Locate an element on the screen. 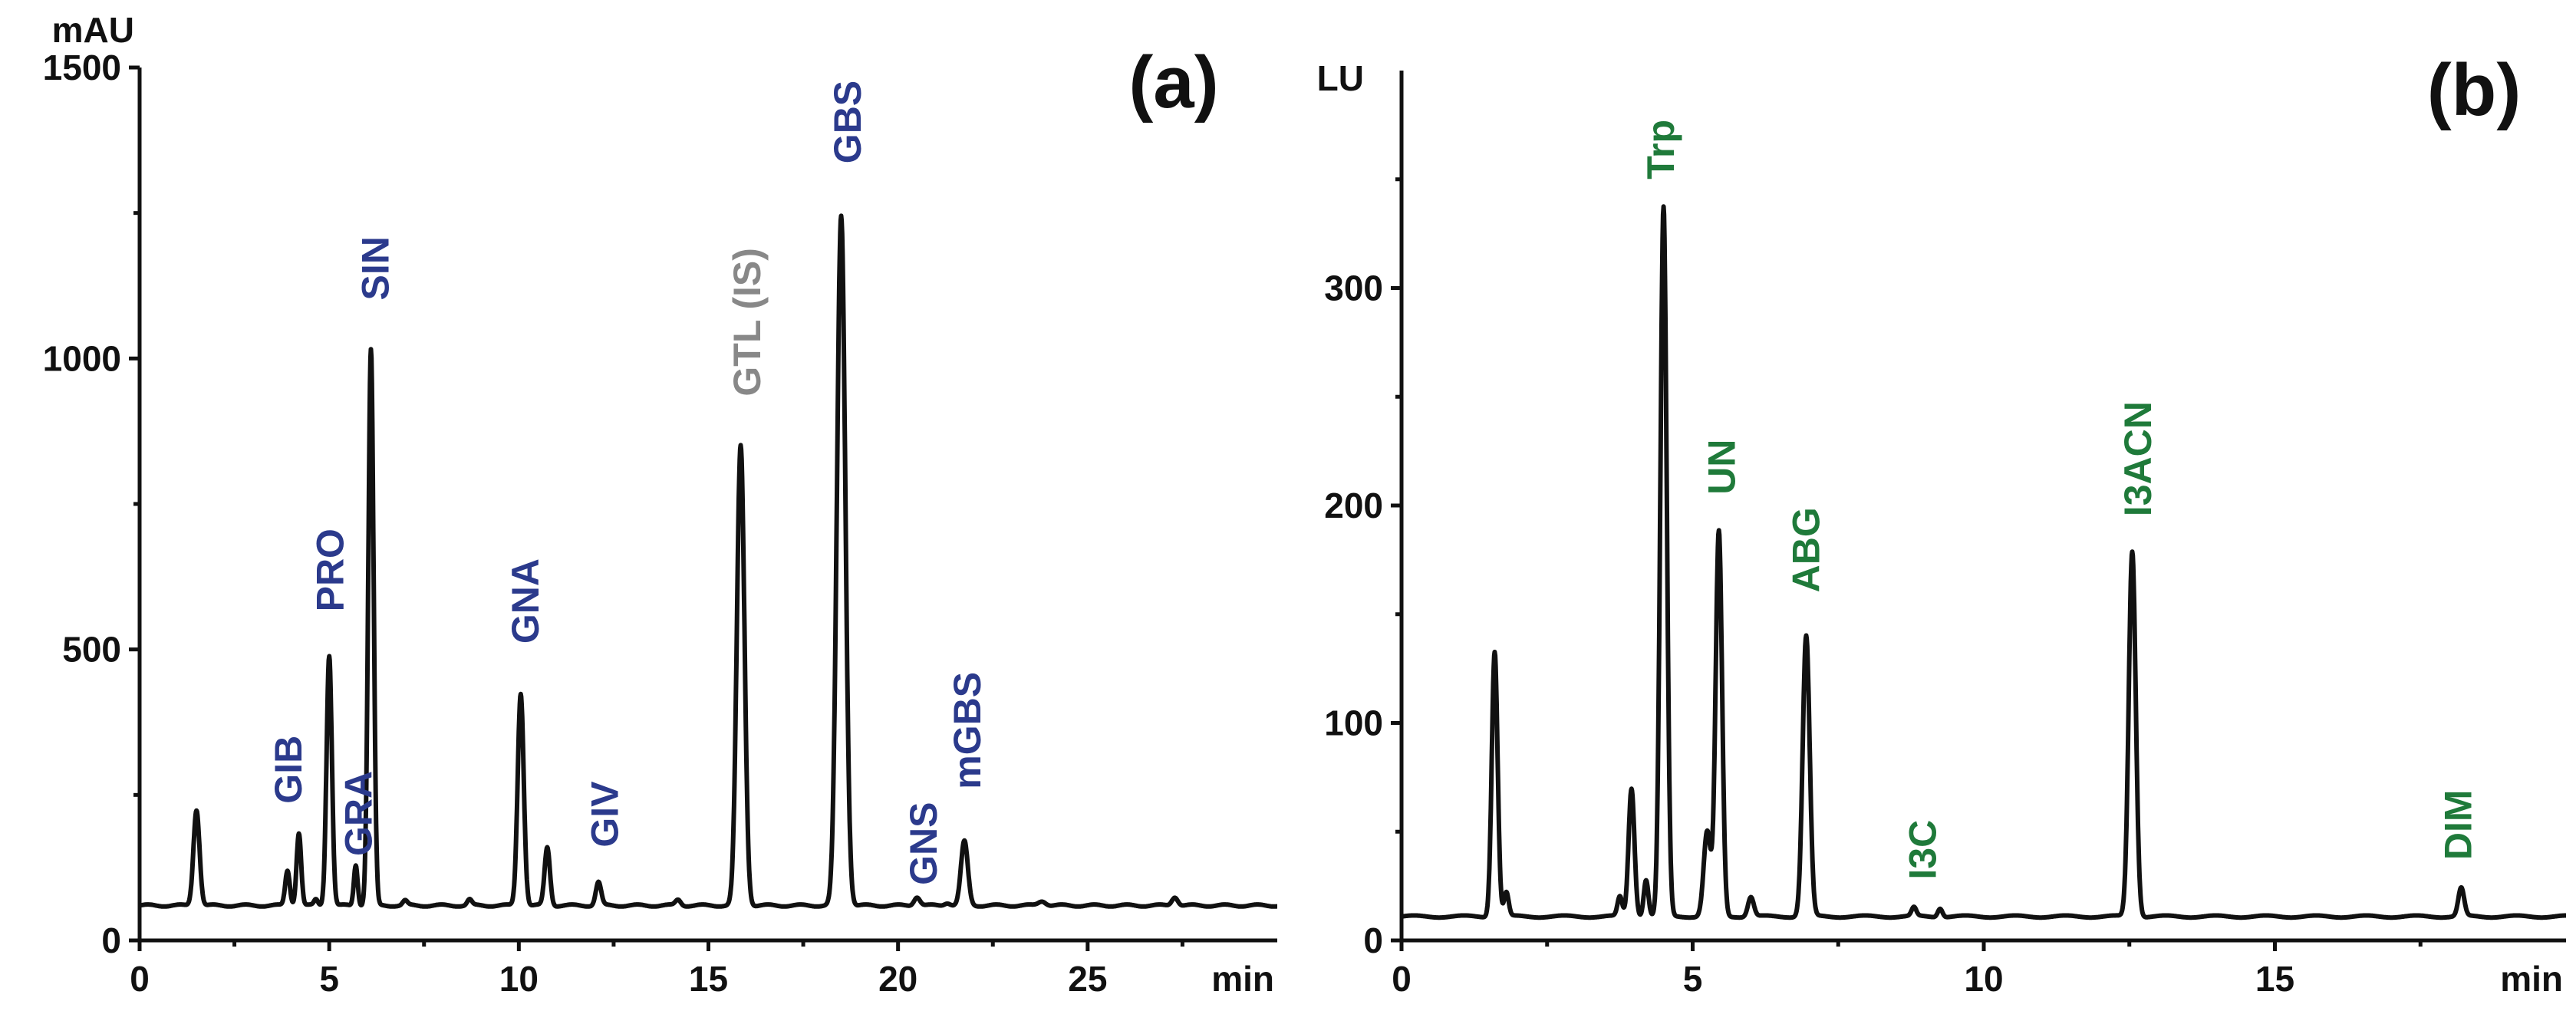 Image resolution: width=2576 pixels, height=1034 pixels. panel-label: (a) is located at coordinates (1173, 82).